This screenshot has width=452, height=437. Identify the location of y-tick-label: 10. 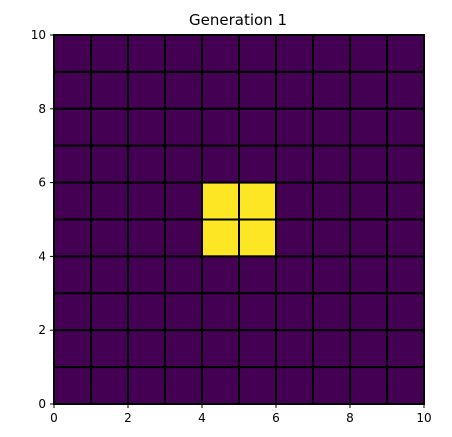
(38, 35).